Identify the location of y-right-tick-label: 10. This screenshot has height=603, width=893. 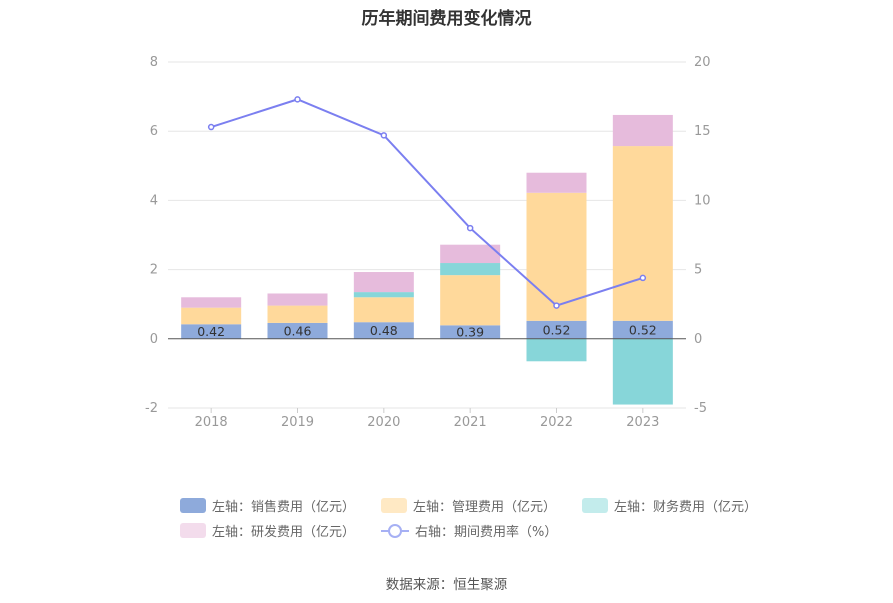
(702, 200).